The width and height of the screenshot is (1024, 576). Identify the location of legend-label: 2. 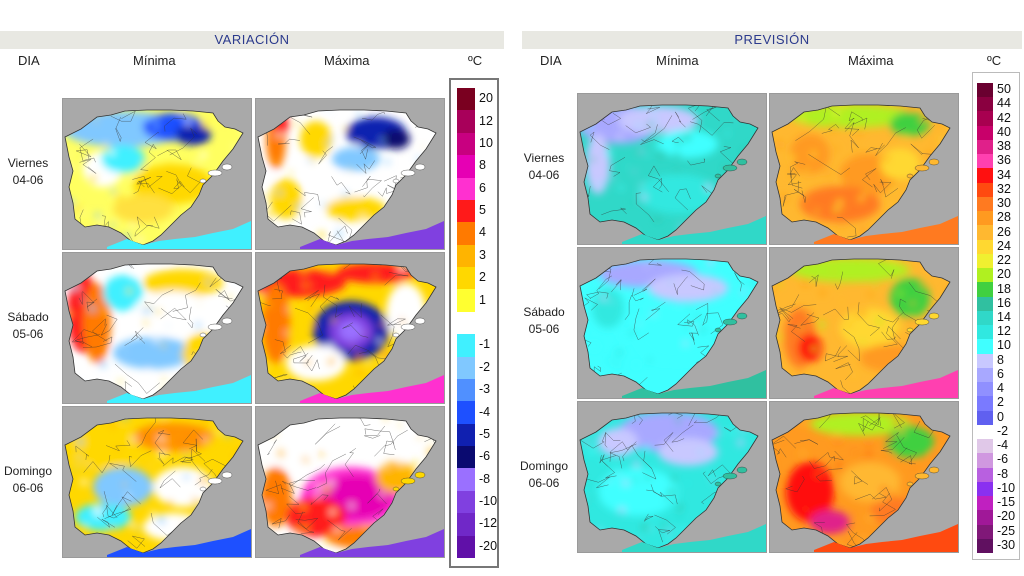
(482, 277).